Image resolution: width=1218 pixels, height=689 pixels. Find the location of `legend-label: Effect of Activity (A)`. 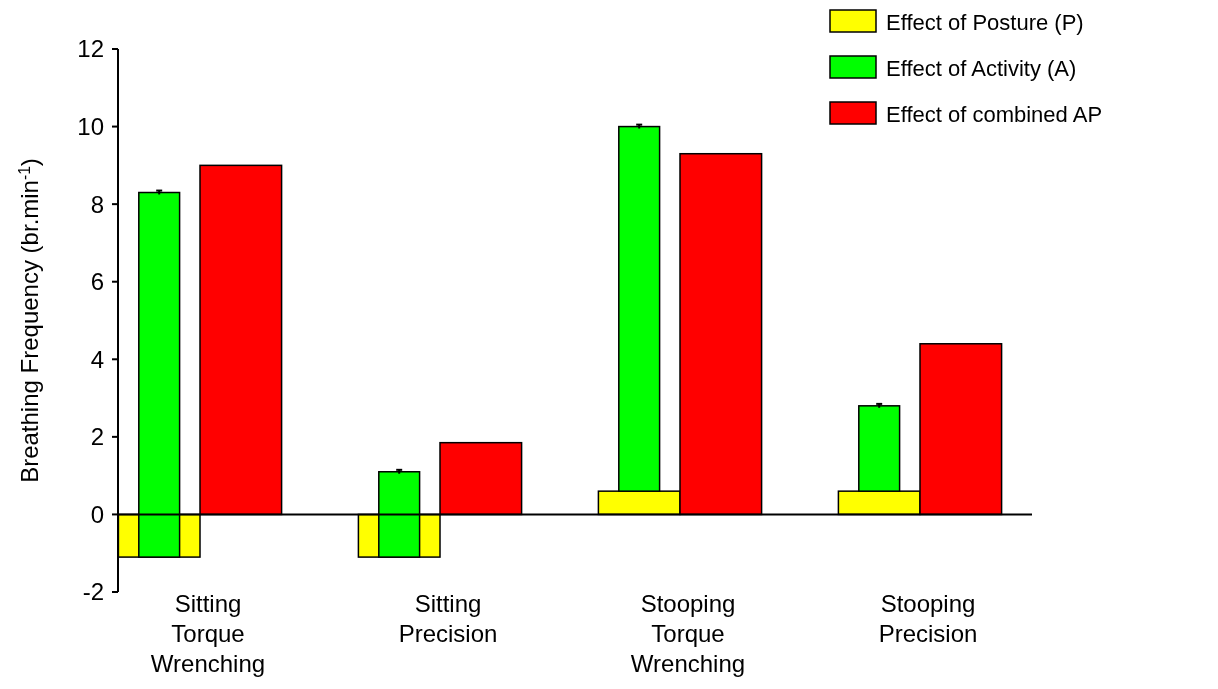

legend-label: Effect of Activity (A) is located at coordinates (981, 68).